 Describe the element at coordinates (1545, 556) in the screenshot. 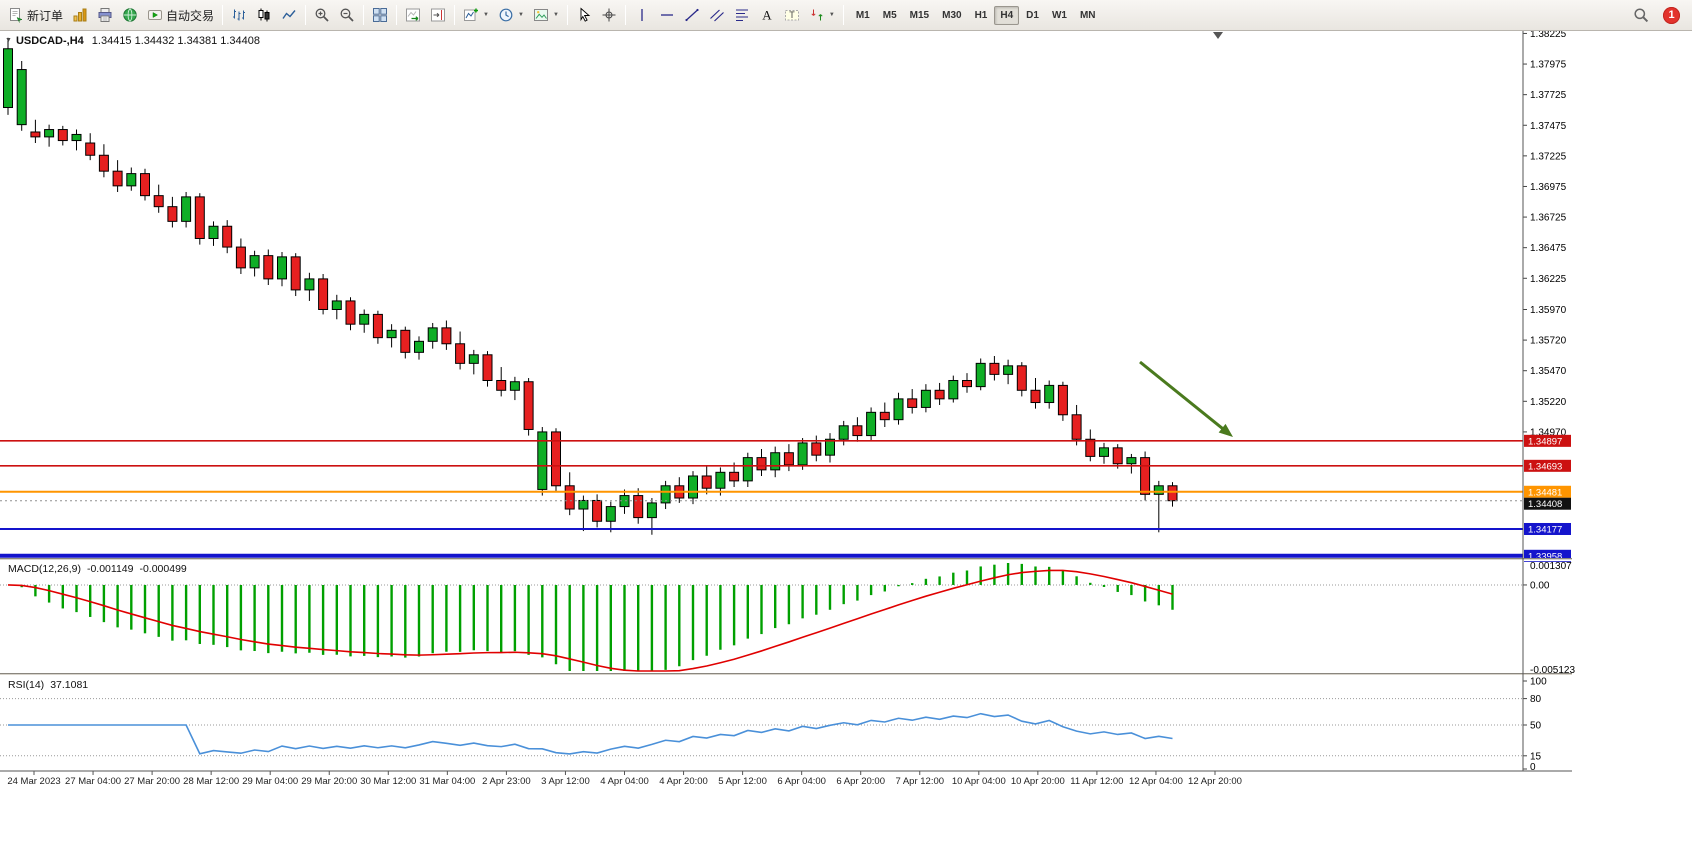

I see `svg-text: 1.33958` at that location.